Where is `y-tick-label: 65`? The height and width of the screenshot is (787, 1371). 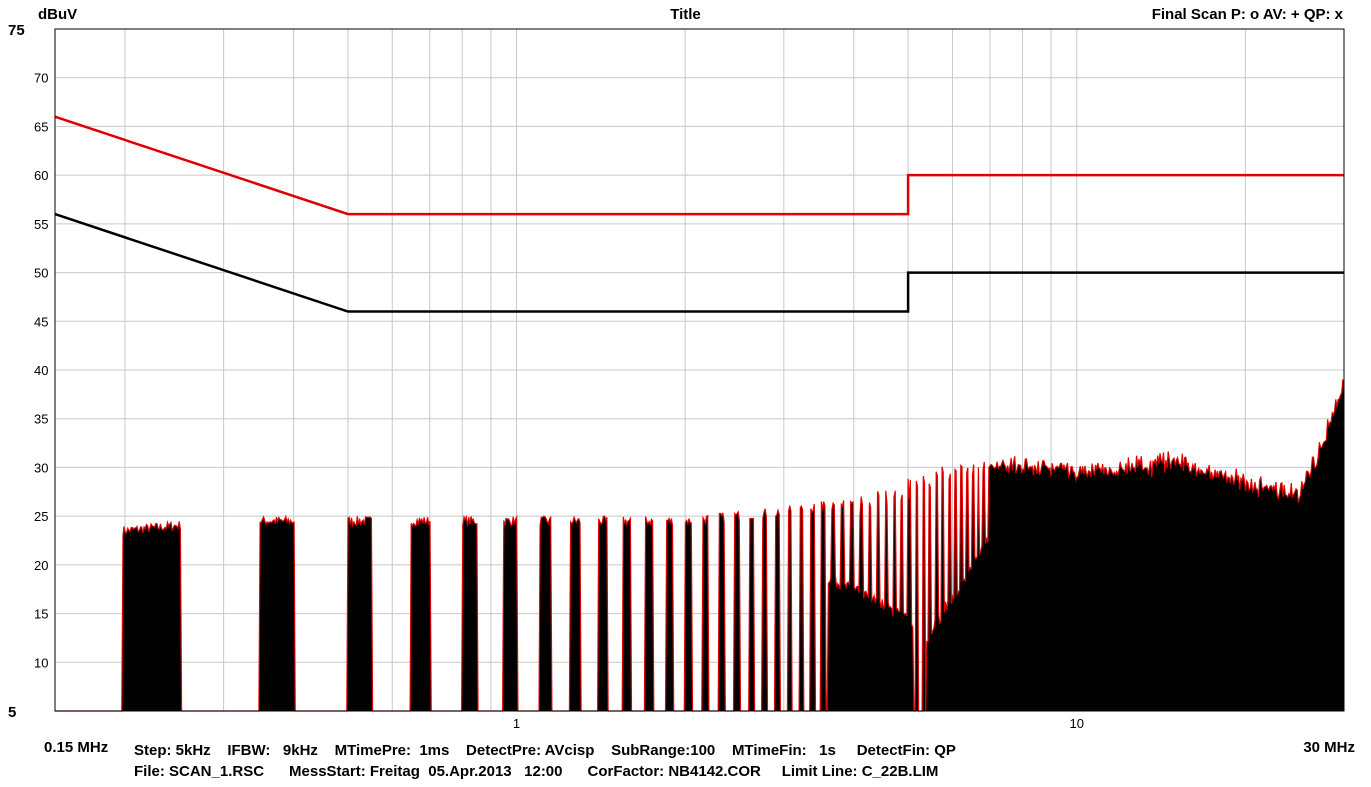
y-tick-label: 65 is located at coordinates (41, 126).